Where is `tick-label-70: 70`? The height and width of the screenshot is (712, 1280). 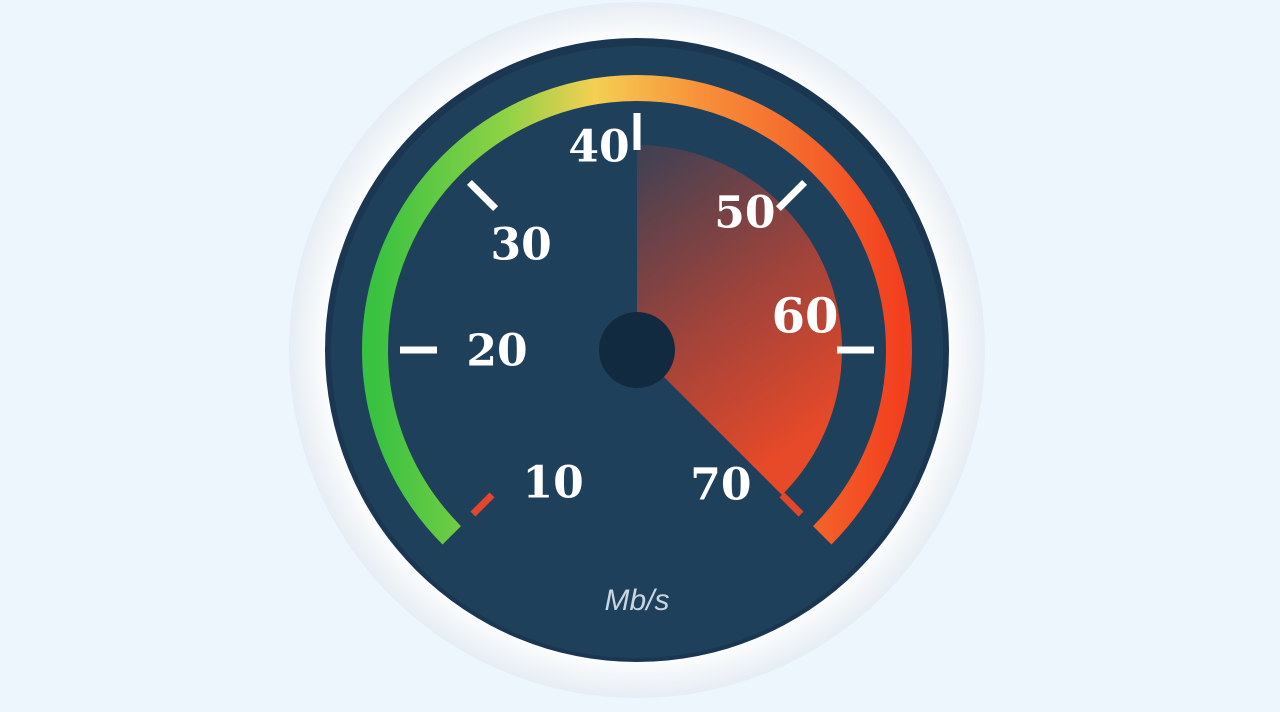 tick-label-70: 70 is located at coordinates (720, 484).